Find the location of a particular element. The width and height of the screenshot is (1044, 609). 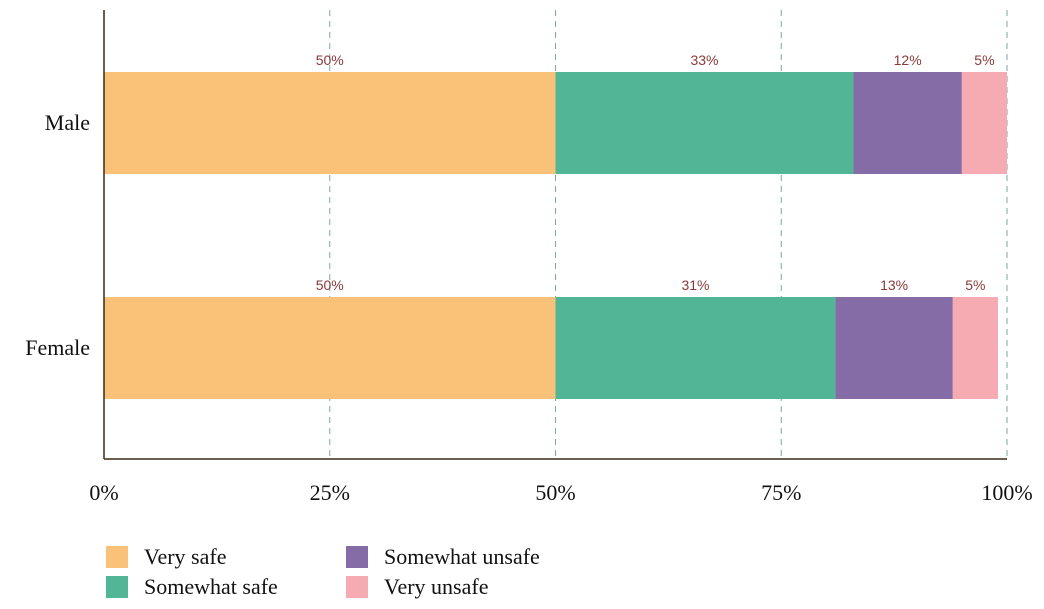

category-label-male: Male is located at coordinates (67, 122).